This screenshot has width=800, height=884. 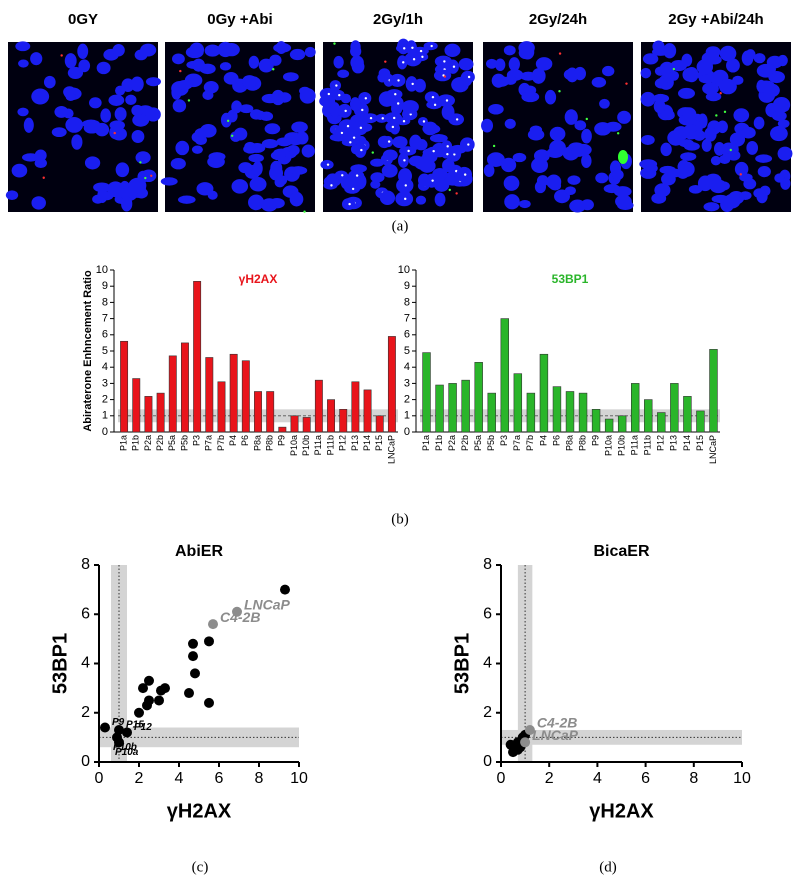 I want to click on x-tick-label: 2, so click(x=139, y=778).